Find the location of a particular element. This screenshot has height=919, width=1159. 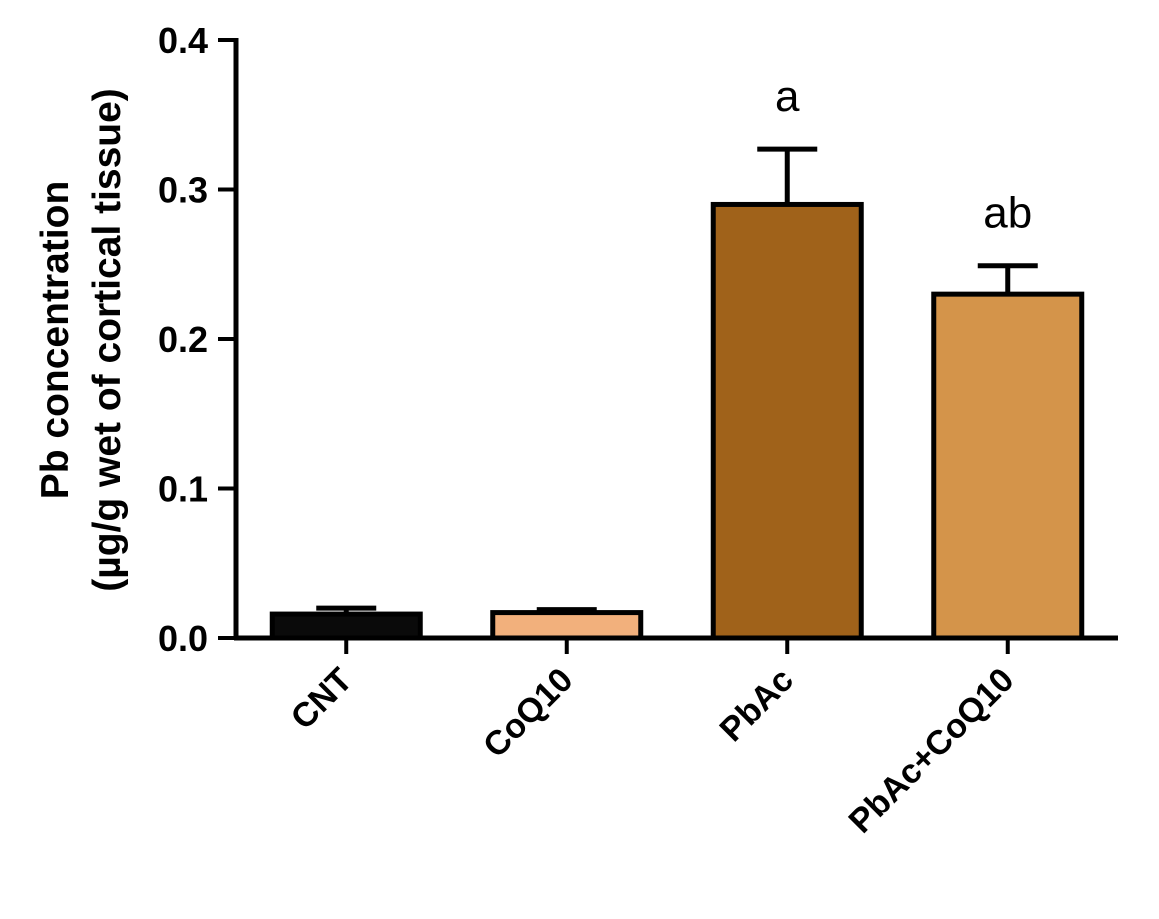

y-tick-label-0.0: 0.0 is located at coordinates (183, 638).